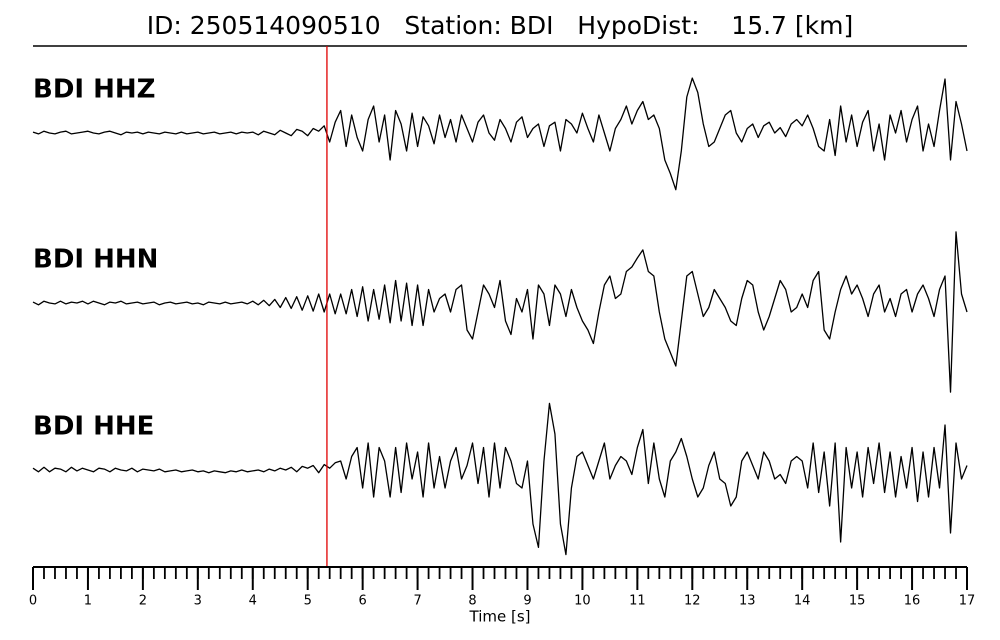 The image size is (1000, 640). I want to click on trace-label: BDI HHE, so click(93, 427).